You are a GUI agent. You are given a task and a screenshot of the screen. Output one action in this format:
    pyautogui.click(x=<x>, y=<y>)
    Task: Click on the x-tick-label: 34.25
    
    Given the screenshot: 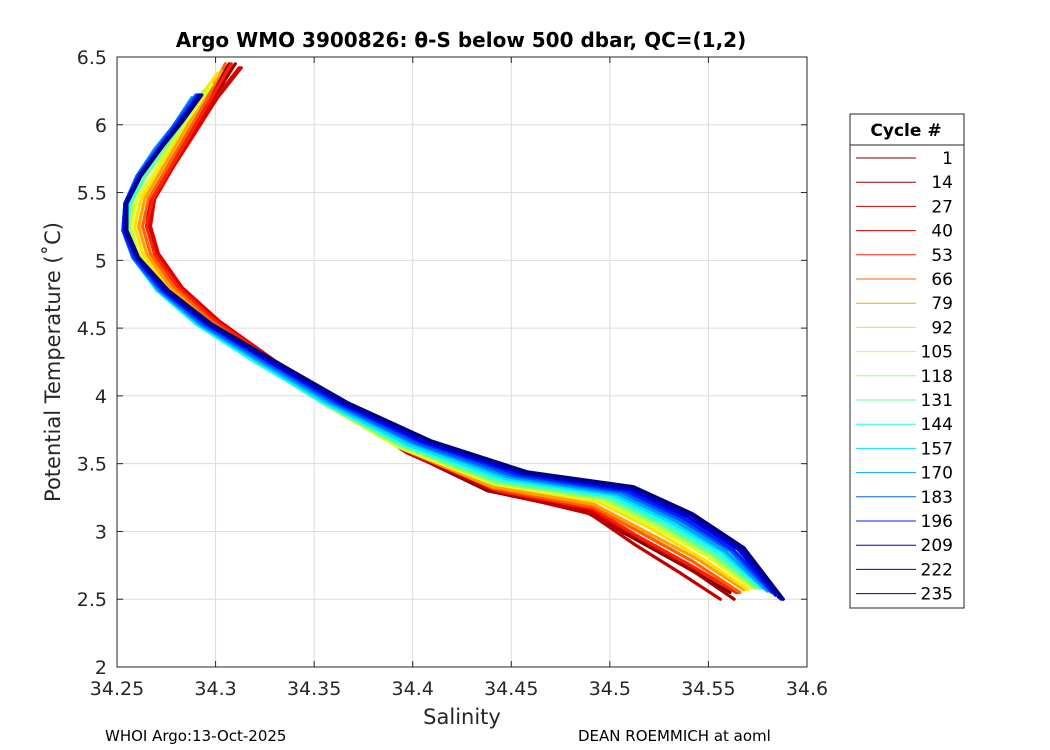 What is the action you would take?
    pyautogui.click(x=117, y=689)
    